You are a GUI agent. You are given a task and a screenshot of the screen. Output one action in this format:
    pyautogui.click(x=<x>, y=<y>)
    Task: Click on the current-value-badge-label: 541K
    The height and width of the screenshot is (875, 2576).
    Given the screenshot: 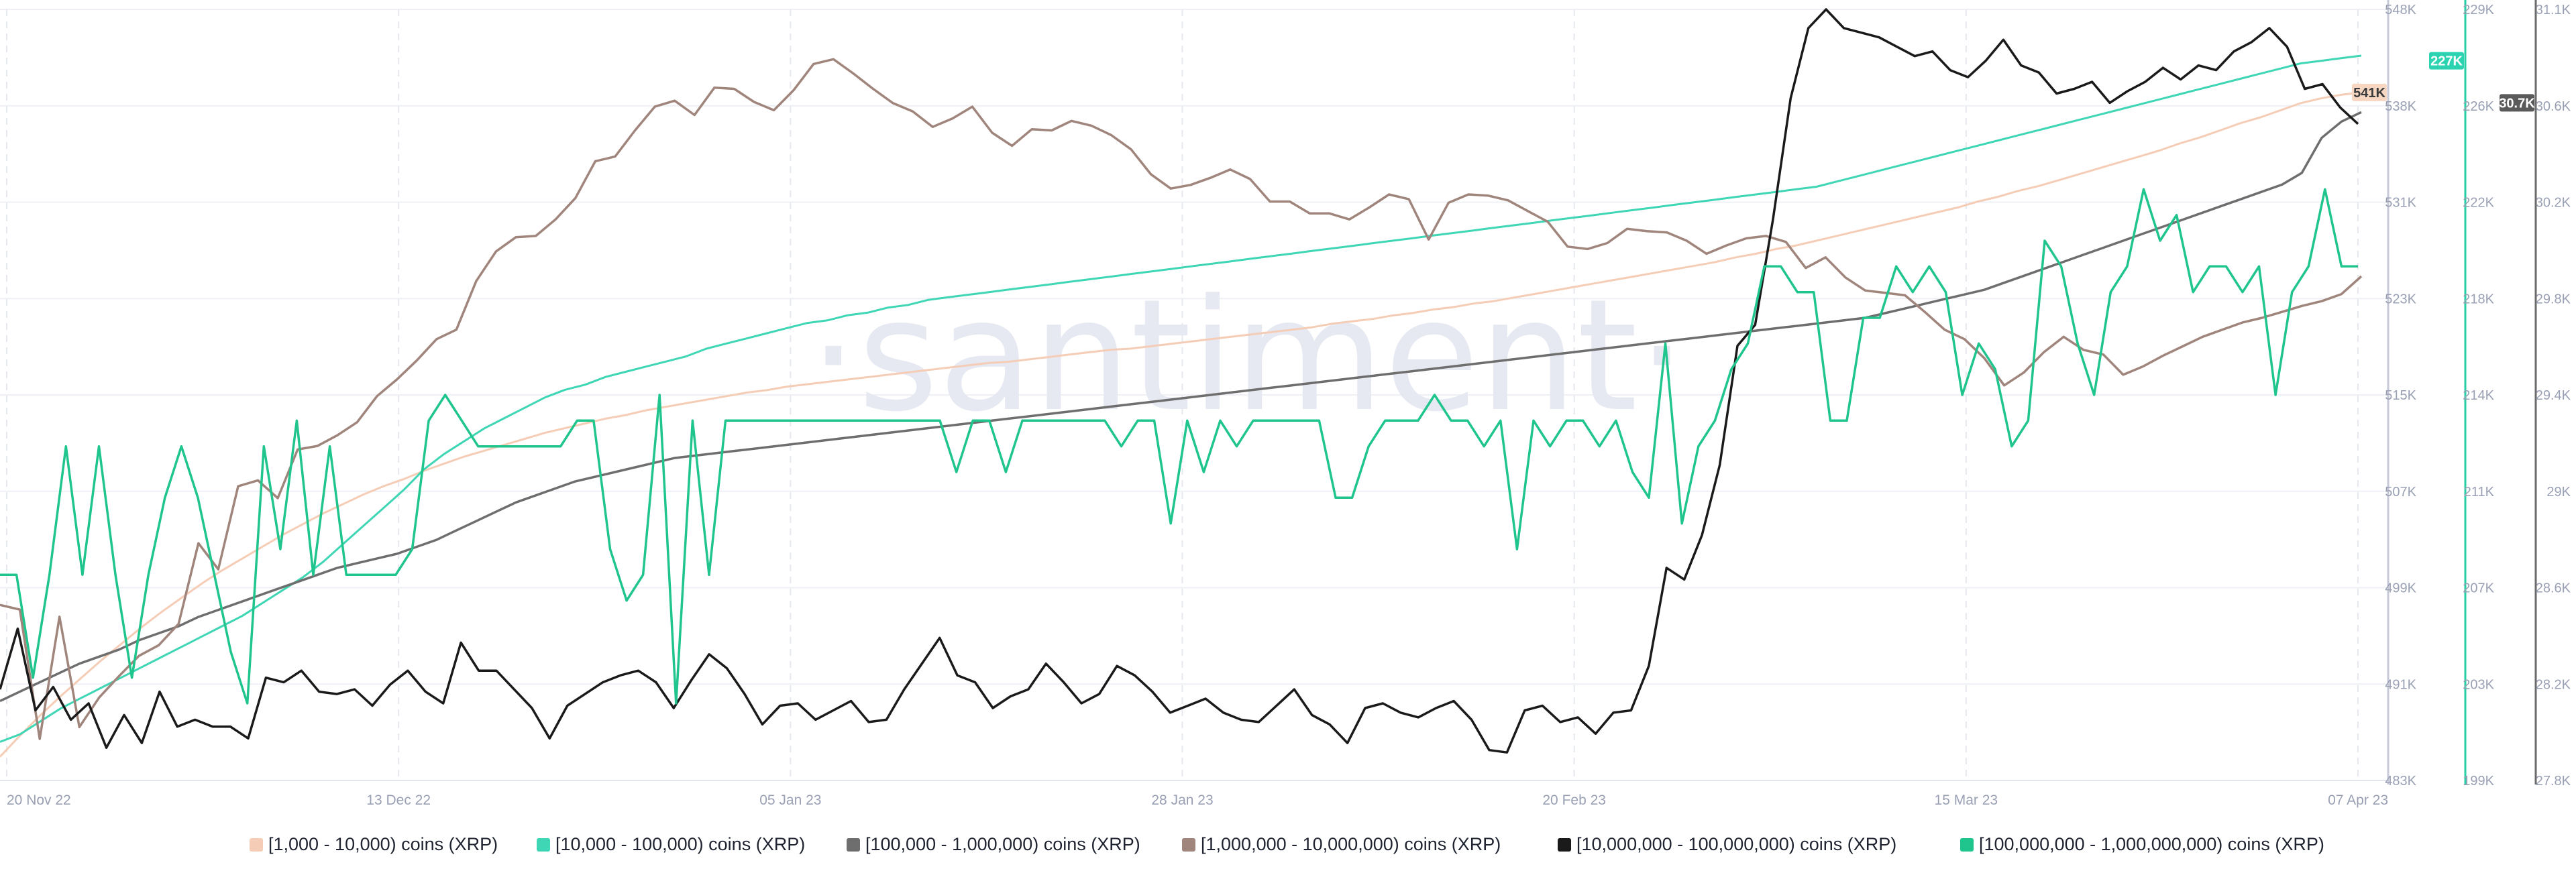 What is the action you would take?
    pyautogui.click(x=2369, y=93)
    